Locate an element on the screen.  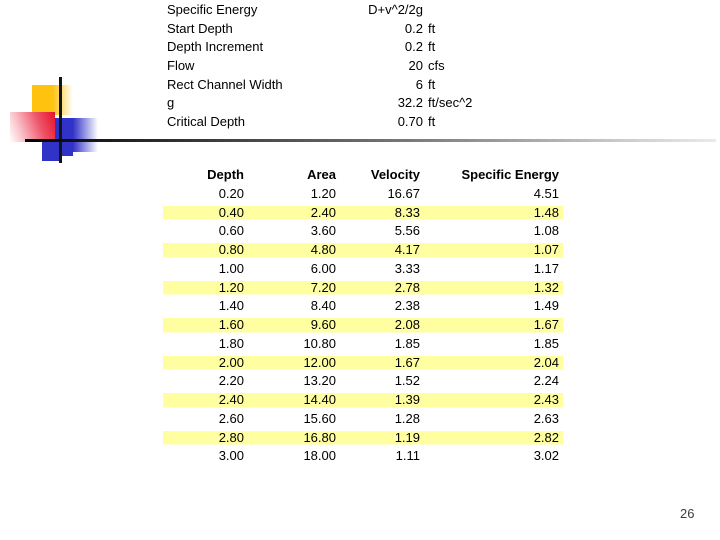
parameter-unit: cfs is located at coordinates (436, 66).